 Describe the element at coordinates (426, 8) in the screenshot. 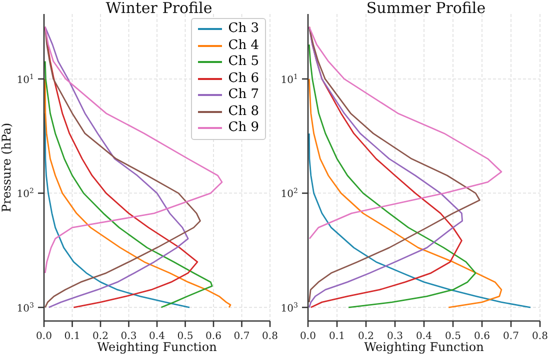

I see `chart-title: Summer Profile` at that location.